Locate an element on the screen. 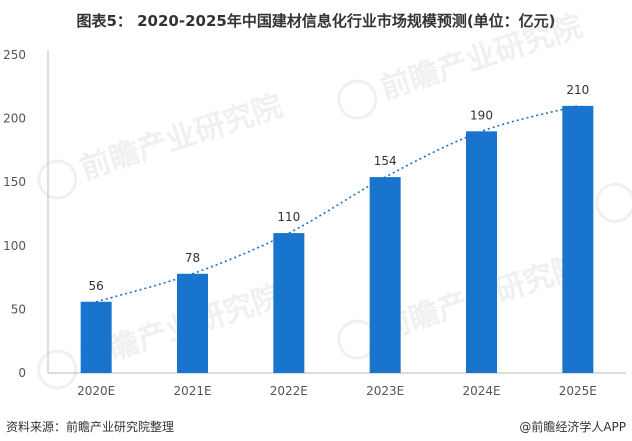 Image resolution: width=632 pixels, height=441 pixels. data-label: 78 is located at coordinates (192, 258).